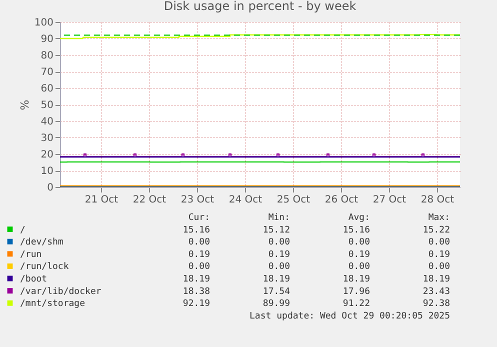 Image resolution: width=497 pixels, height=347 pixels. What do you see at coordinates (341, 200) in the screenshot?
I see `x-tick-label: 26 Oct` at bounding box center [341, 200].